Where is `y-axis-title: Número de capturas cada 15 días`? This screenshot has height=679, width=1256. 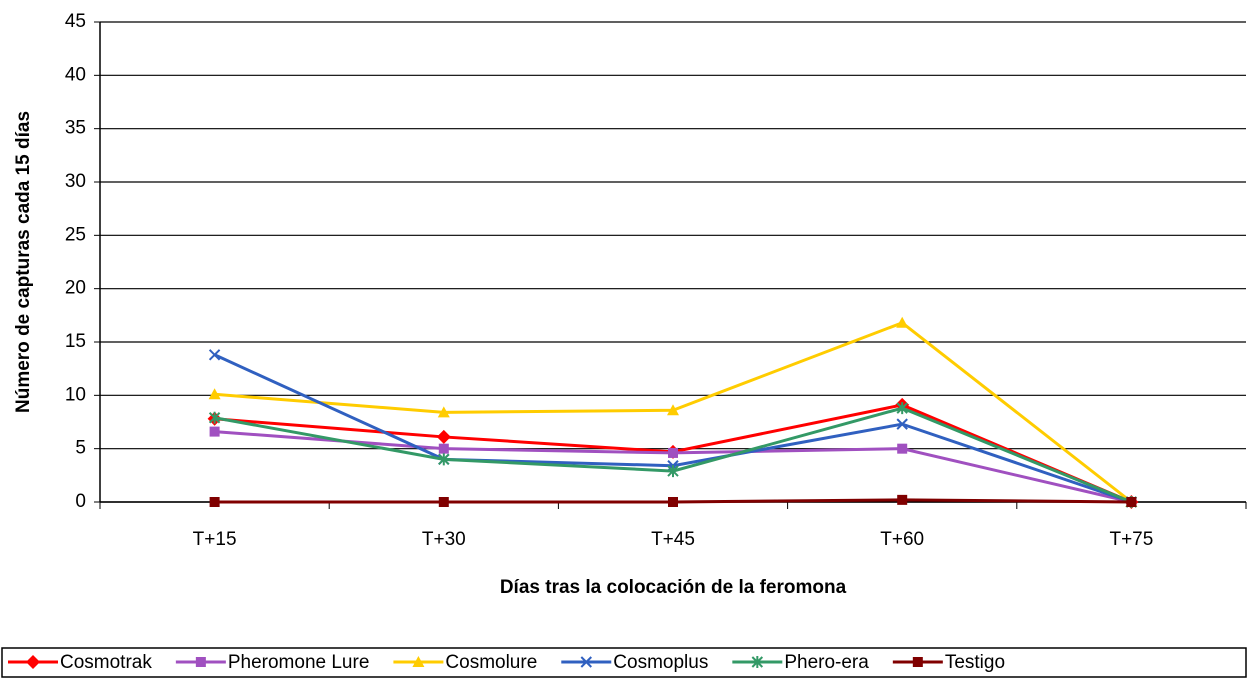
y-axis-title: Número de capturas cada 15 días is located at coordinates (23, 262).